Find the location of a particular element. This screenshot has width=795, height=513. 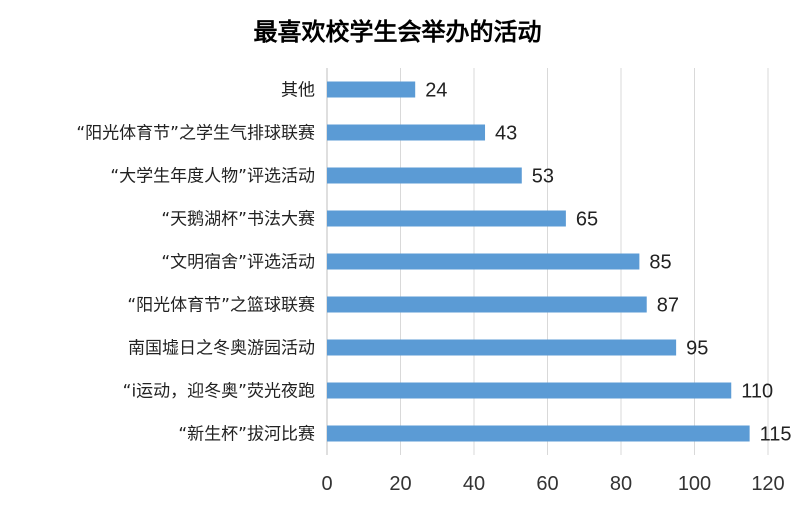

category-label: “文明宿舍”评选活动 is located at coordinates (238, 263).